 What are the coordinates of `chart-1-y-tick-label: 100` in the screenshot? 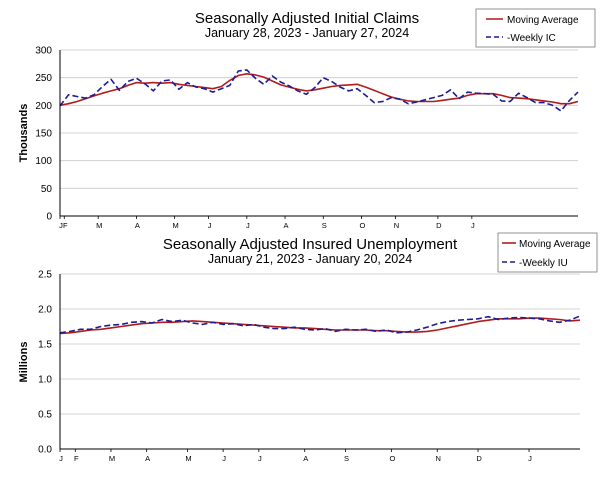 It's located at (43, 161).